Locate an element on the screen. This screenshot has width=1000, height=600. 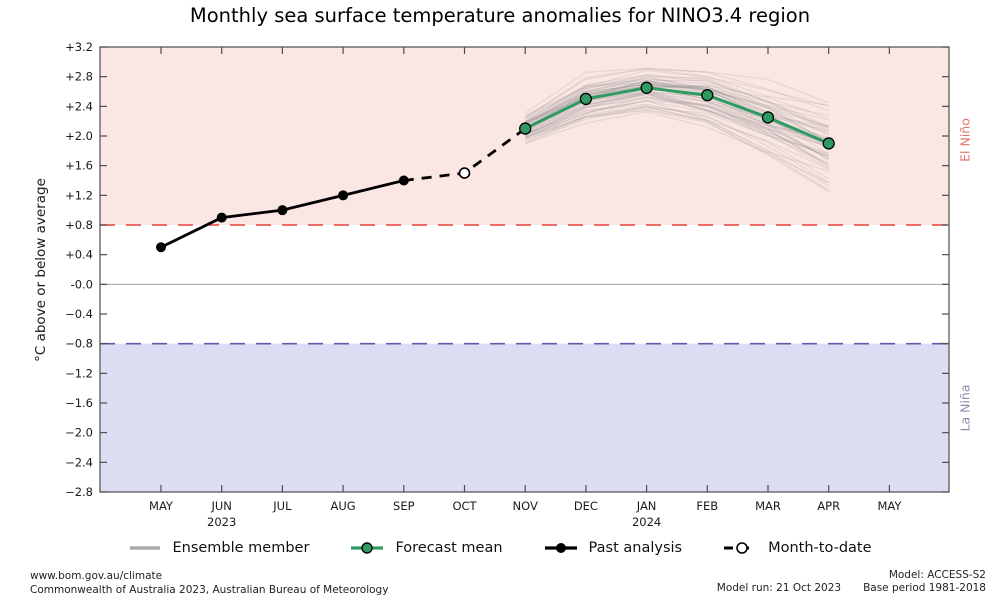
y-tick-label: -0.0 is located at coordinates (82, 284).